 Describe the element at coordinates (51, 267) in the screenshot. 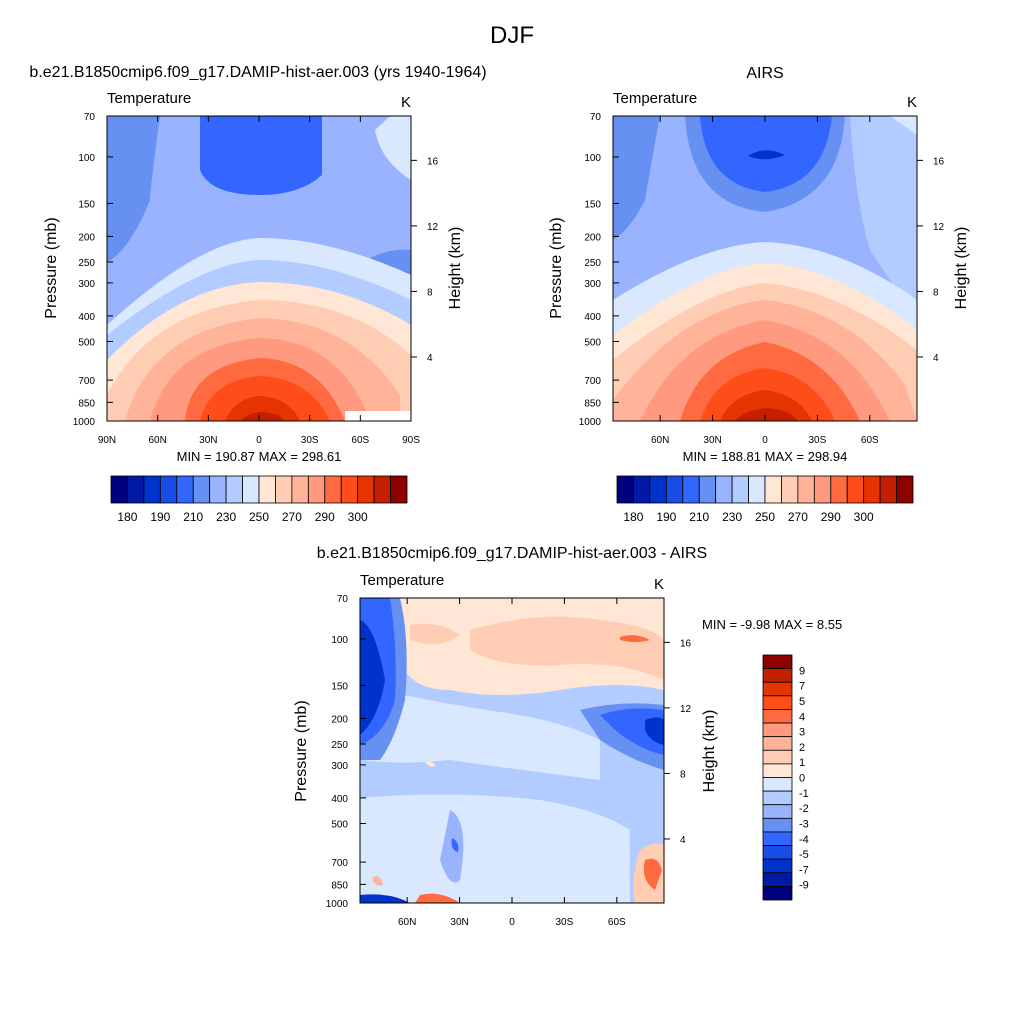

I see `panel-model-ylabel: Pressure (mb)` at that location.